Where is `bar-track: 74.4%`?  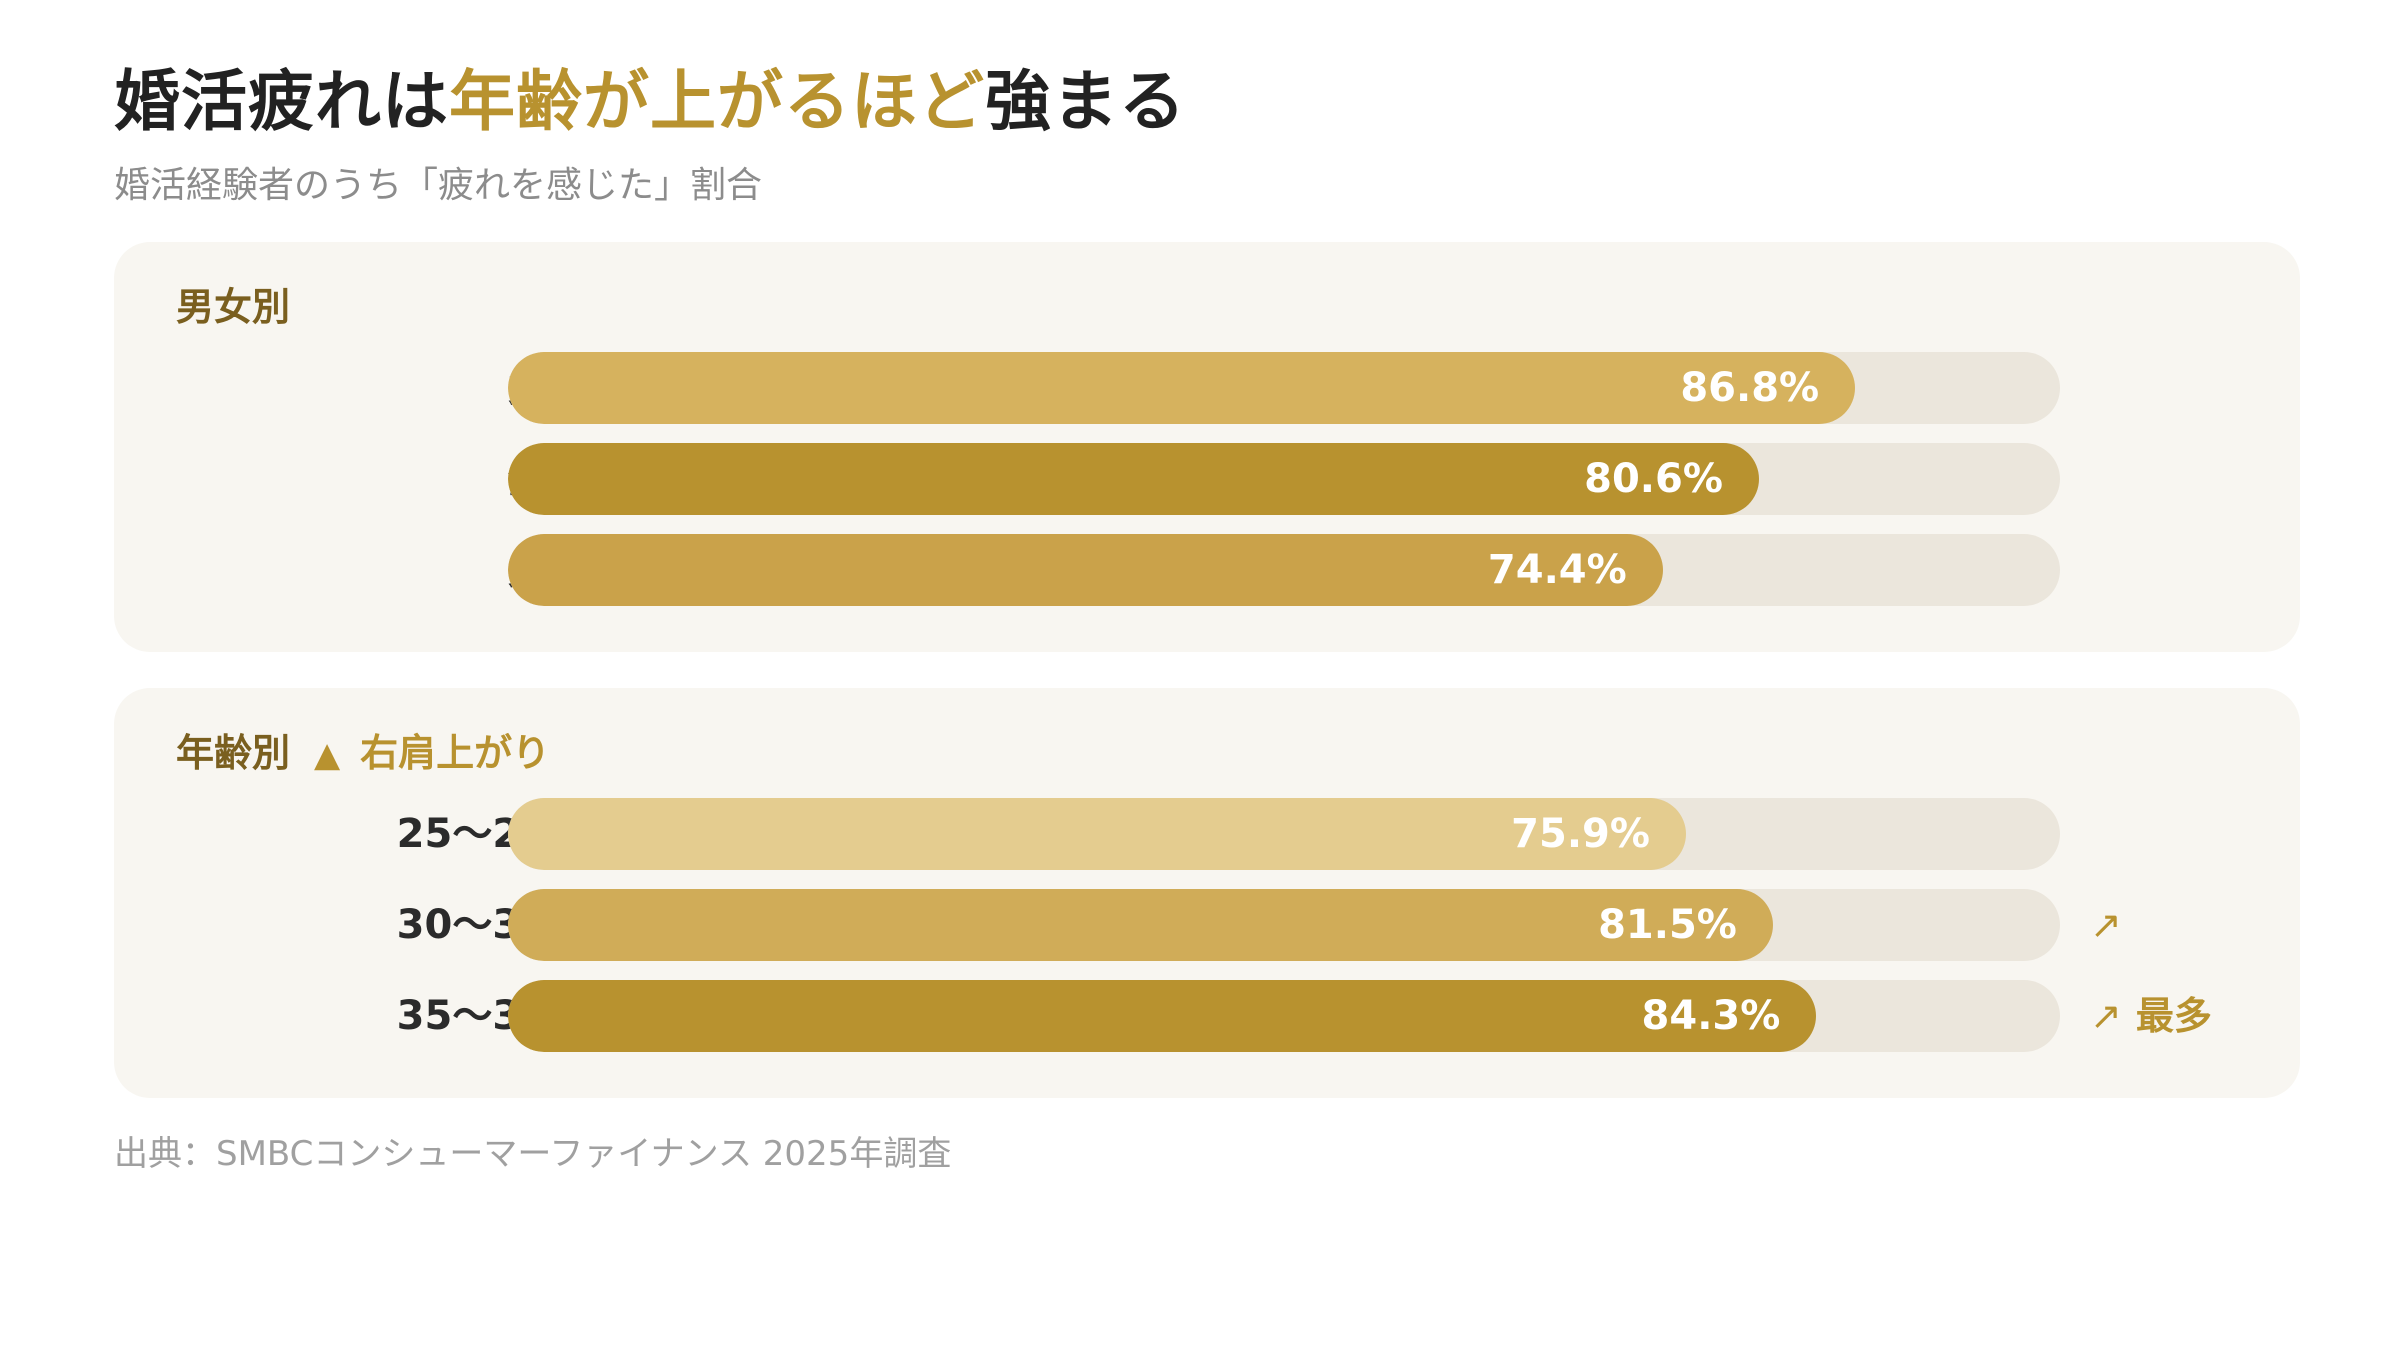 bar-track: 74.4% is located at coordinates (1284, 570).